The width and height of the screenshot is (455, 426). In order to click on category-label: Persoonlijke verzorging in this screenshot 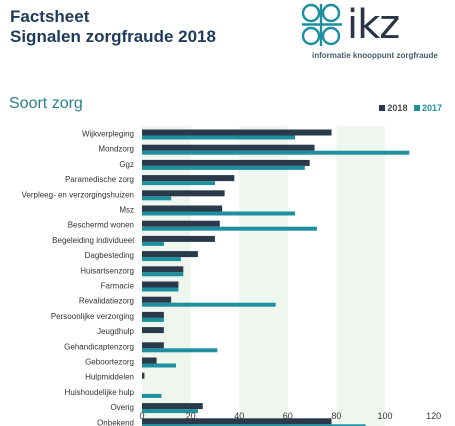, I will do `click(92, 316)`.